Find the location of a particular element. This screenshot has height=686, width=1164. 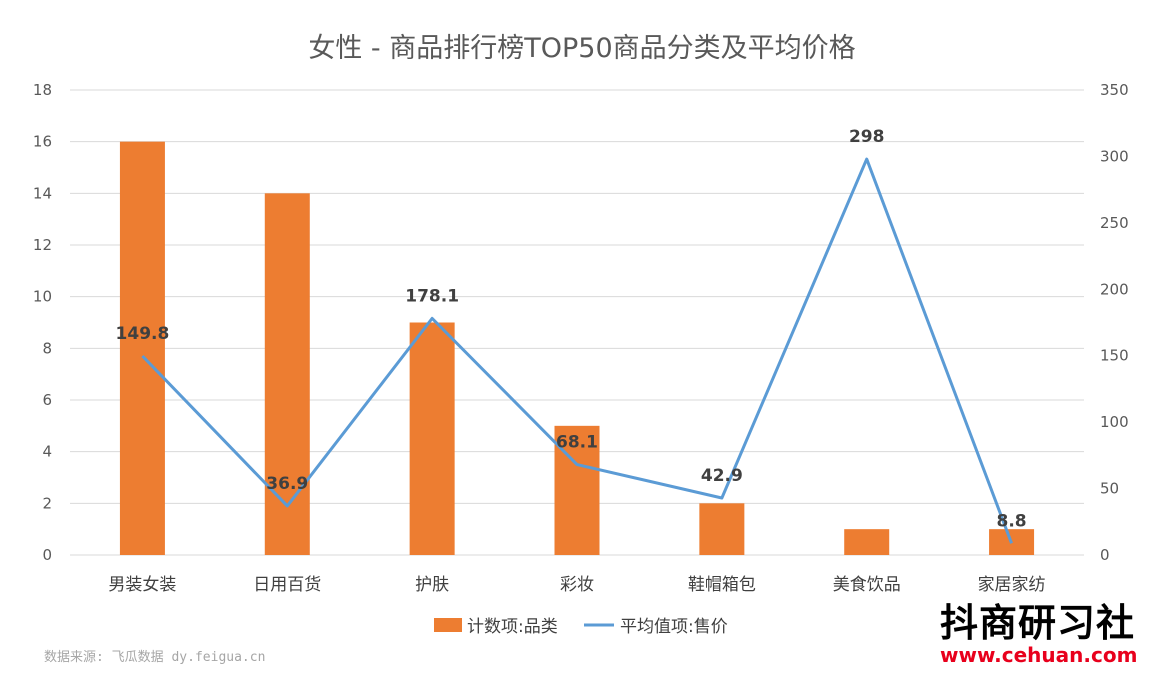

left-tick-label: 14 is located at coordinates (42, 193).